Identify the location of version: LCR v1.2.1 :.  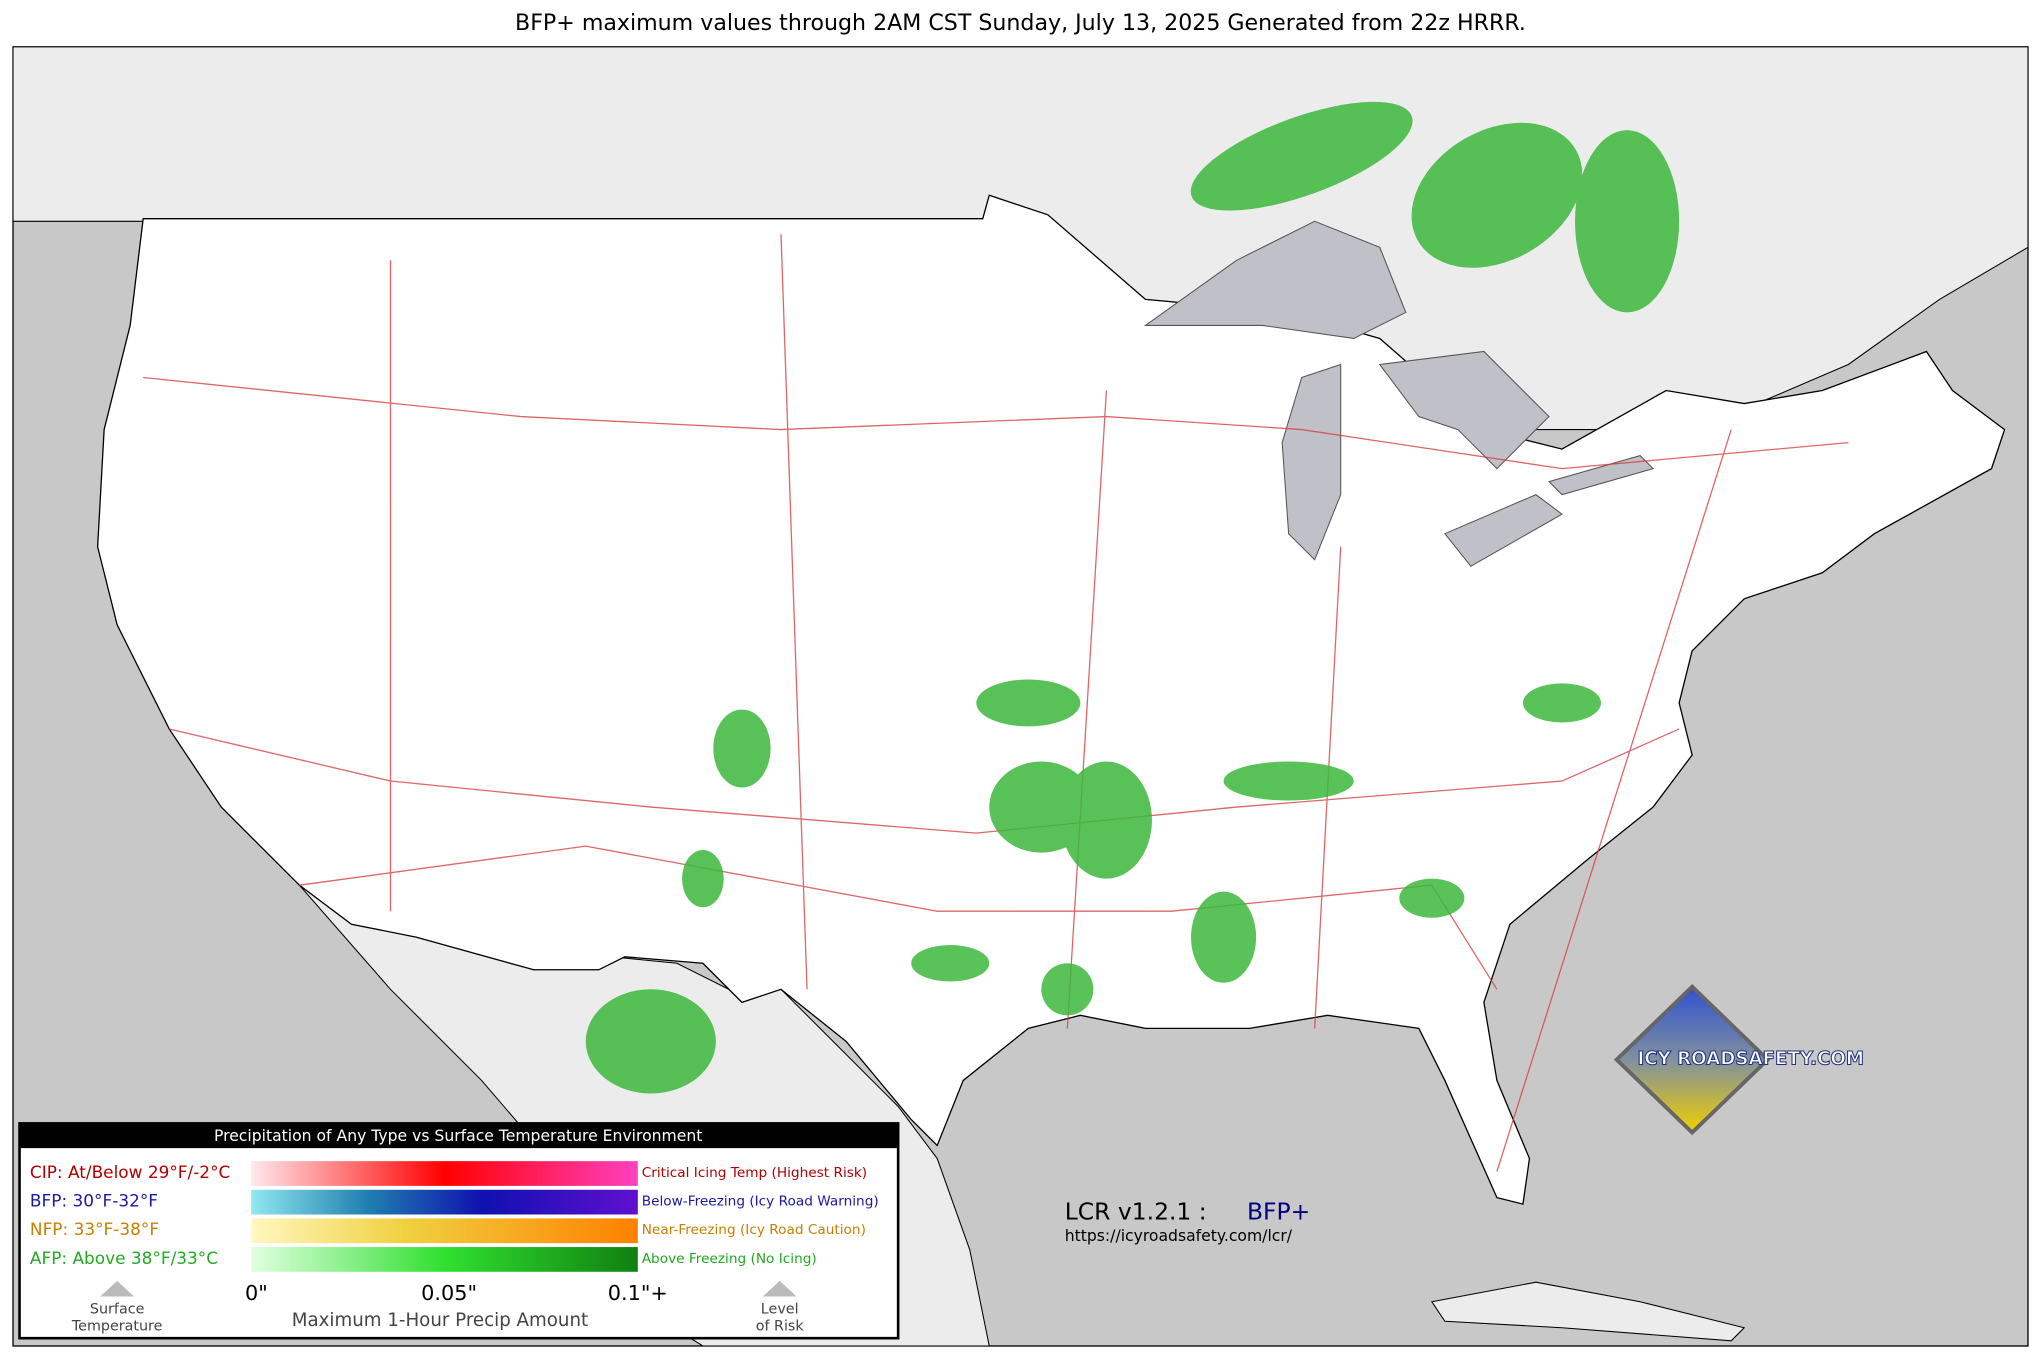
(1136, 1212).